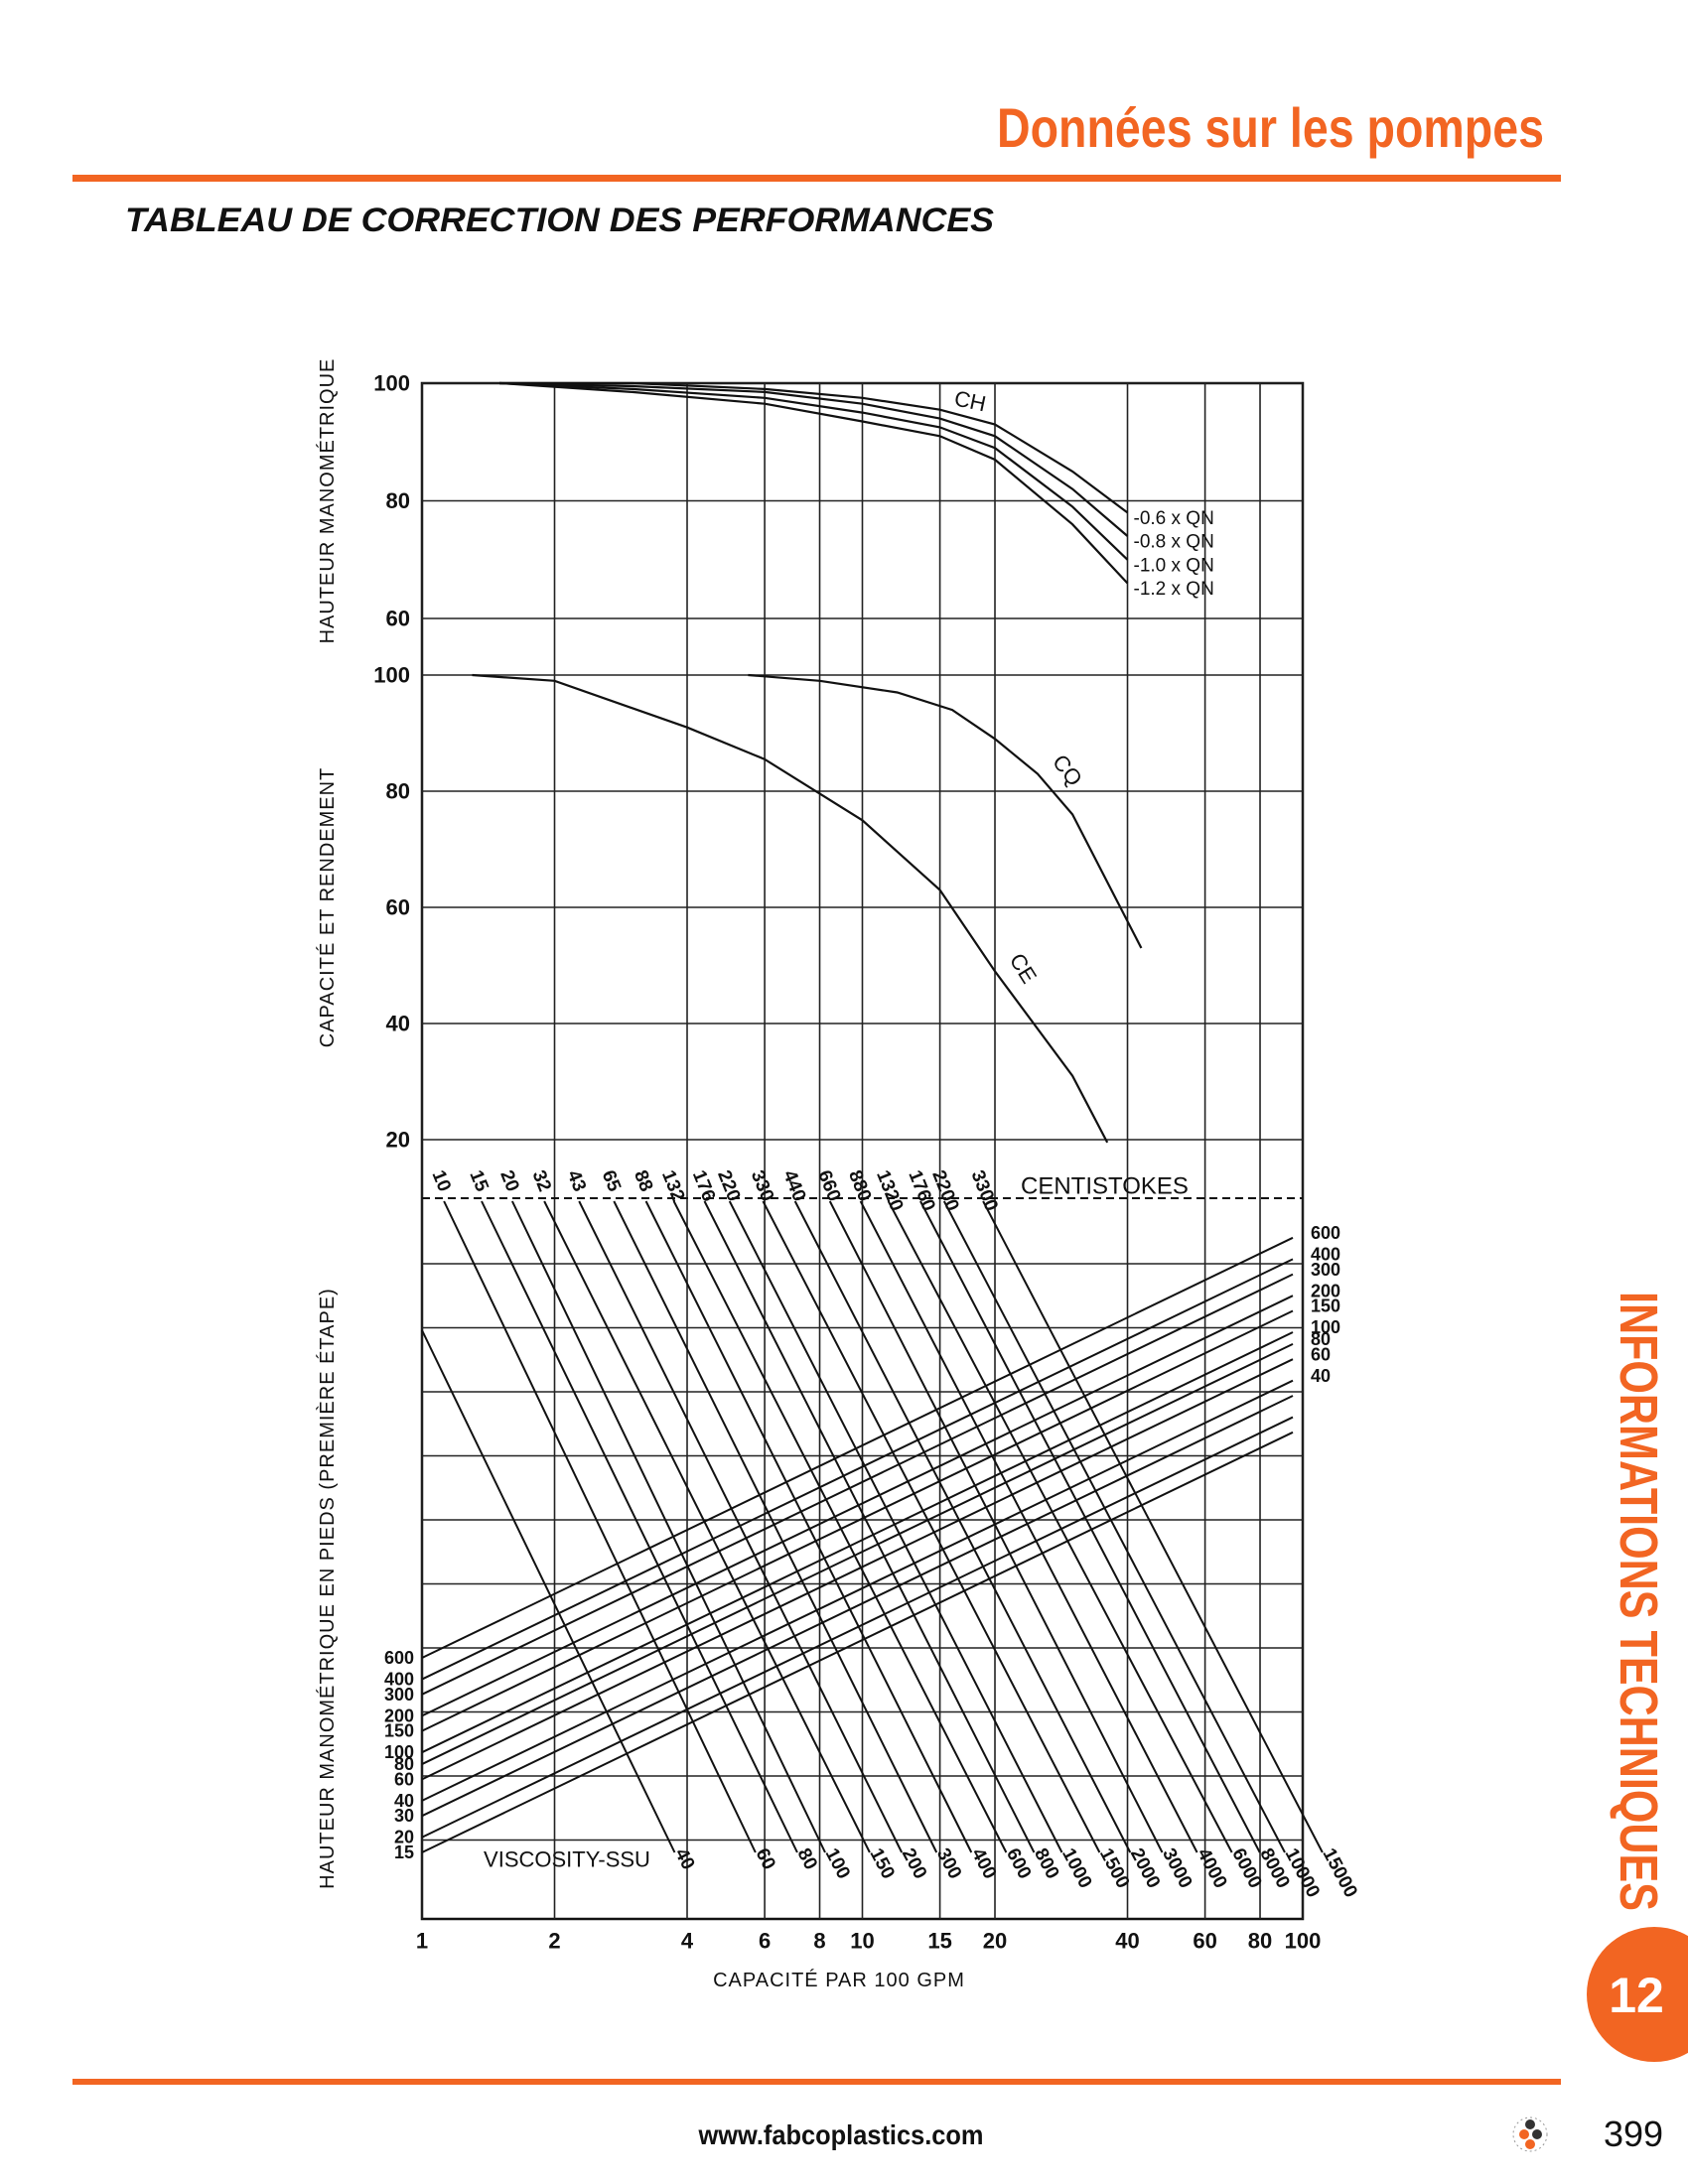  Describe the element at coordinates (1211, 1867) in the screenshot. I see `ssu-label: 4000` at that location.